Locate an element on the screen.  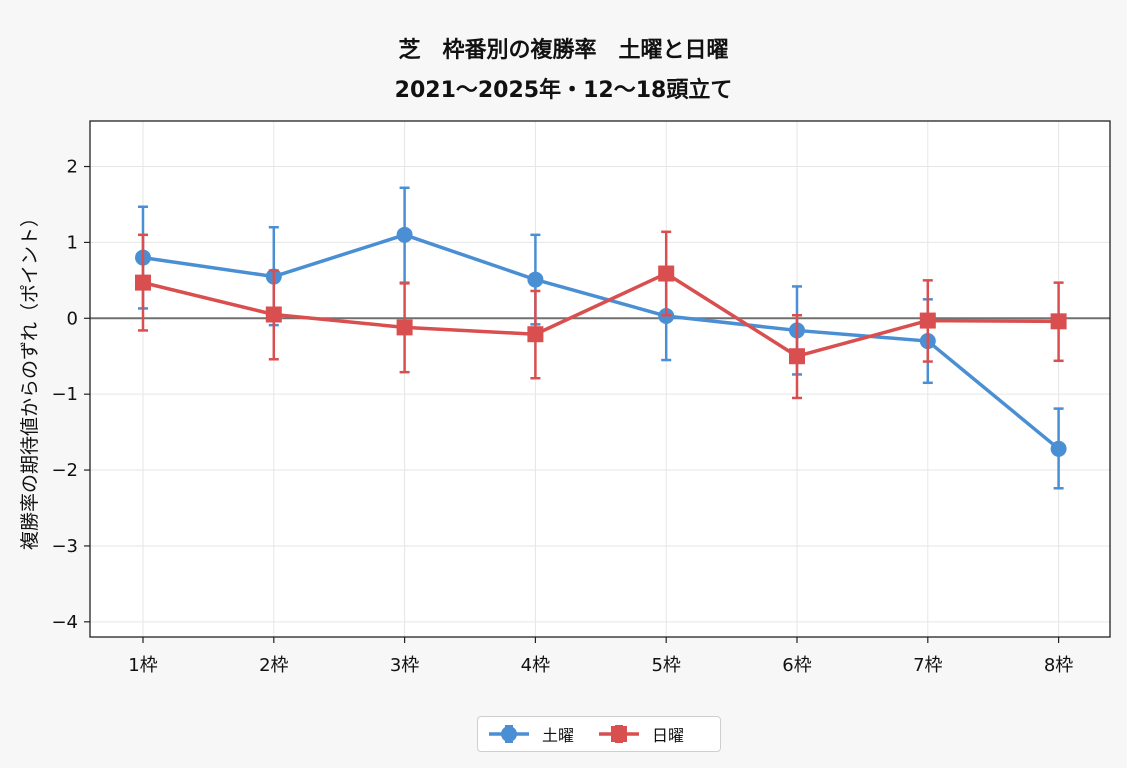
x-tick-label: 4枠 is located at coordinates (535, 665).